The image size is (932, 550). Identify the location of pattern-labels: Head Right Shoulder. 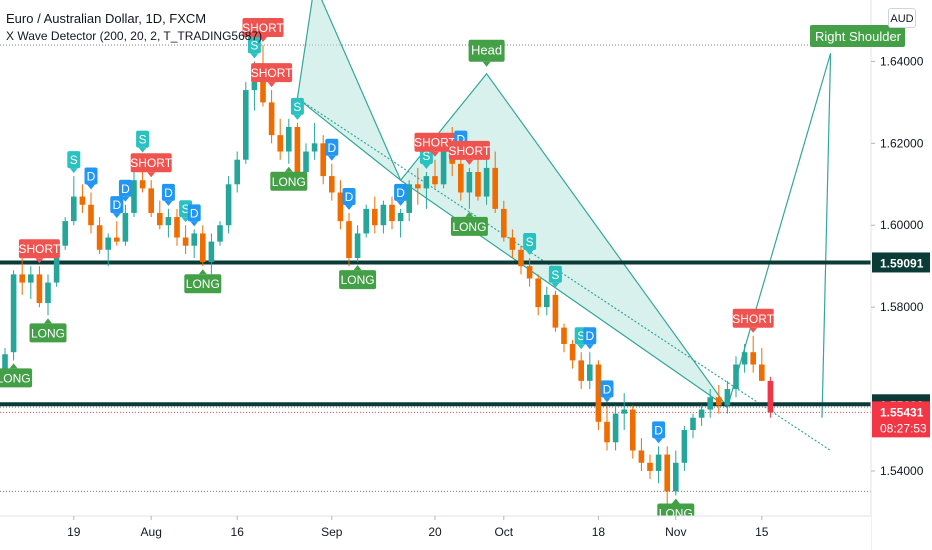
(686, 46).